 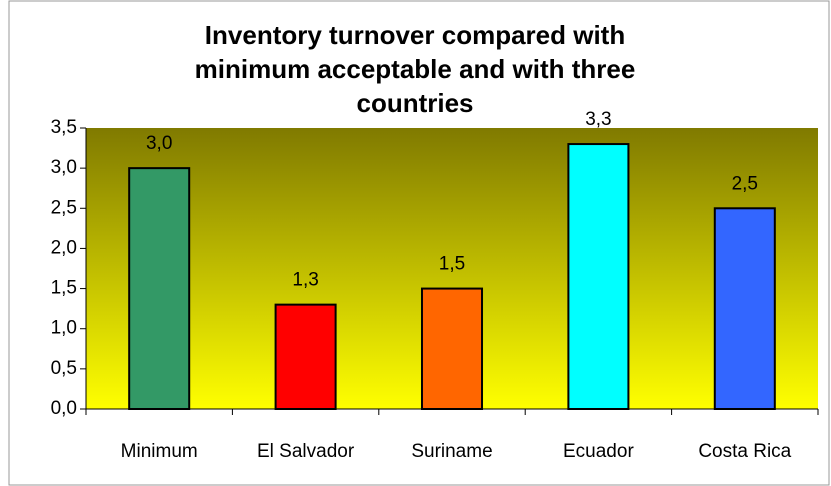 What do you see at coordinates (64, 167) in the screenshot?
I see `y-tick-label: 3,0` at bounding box center [64, 167].